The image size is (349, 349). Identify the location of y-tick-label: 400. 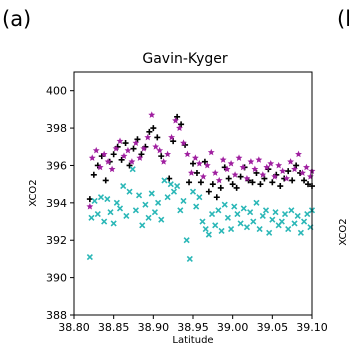
(56, 91).